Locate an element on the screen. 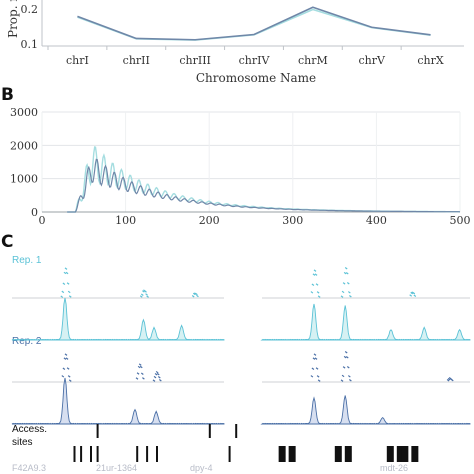  panel-b-xtick-label: 100 is located at coordinates (125, 220).